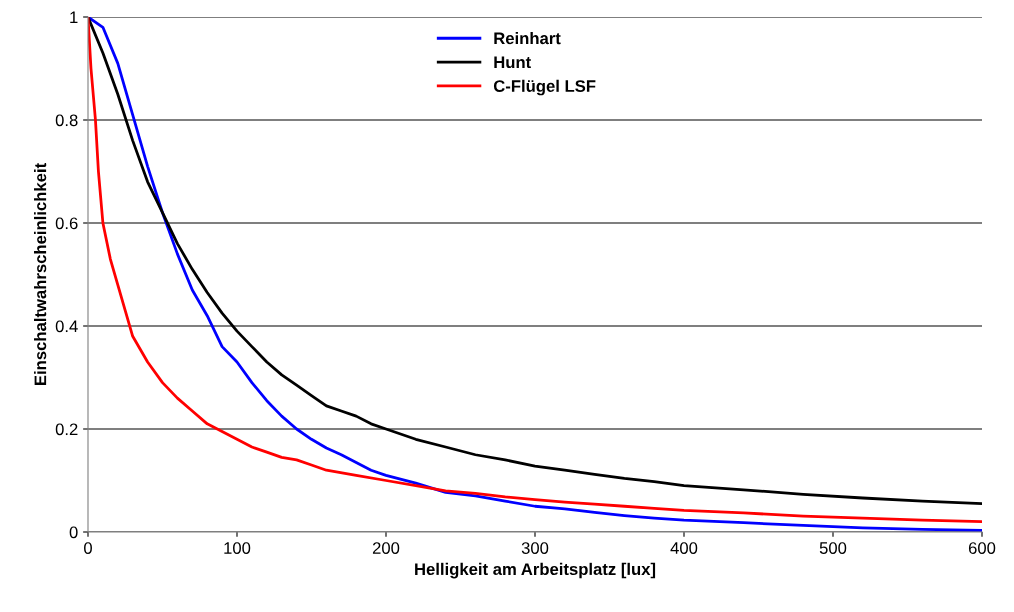 This screenshot has height=612, width=1014. What do you see at coordinates (74, 17) in the screenshot?
I see `y-tick-label: 1` at bounding box center [74, 17].